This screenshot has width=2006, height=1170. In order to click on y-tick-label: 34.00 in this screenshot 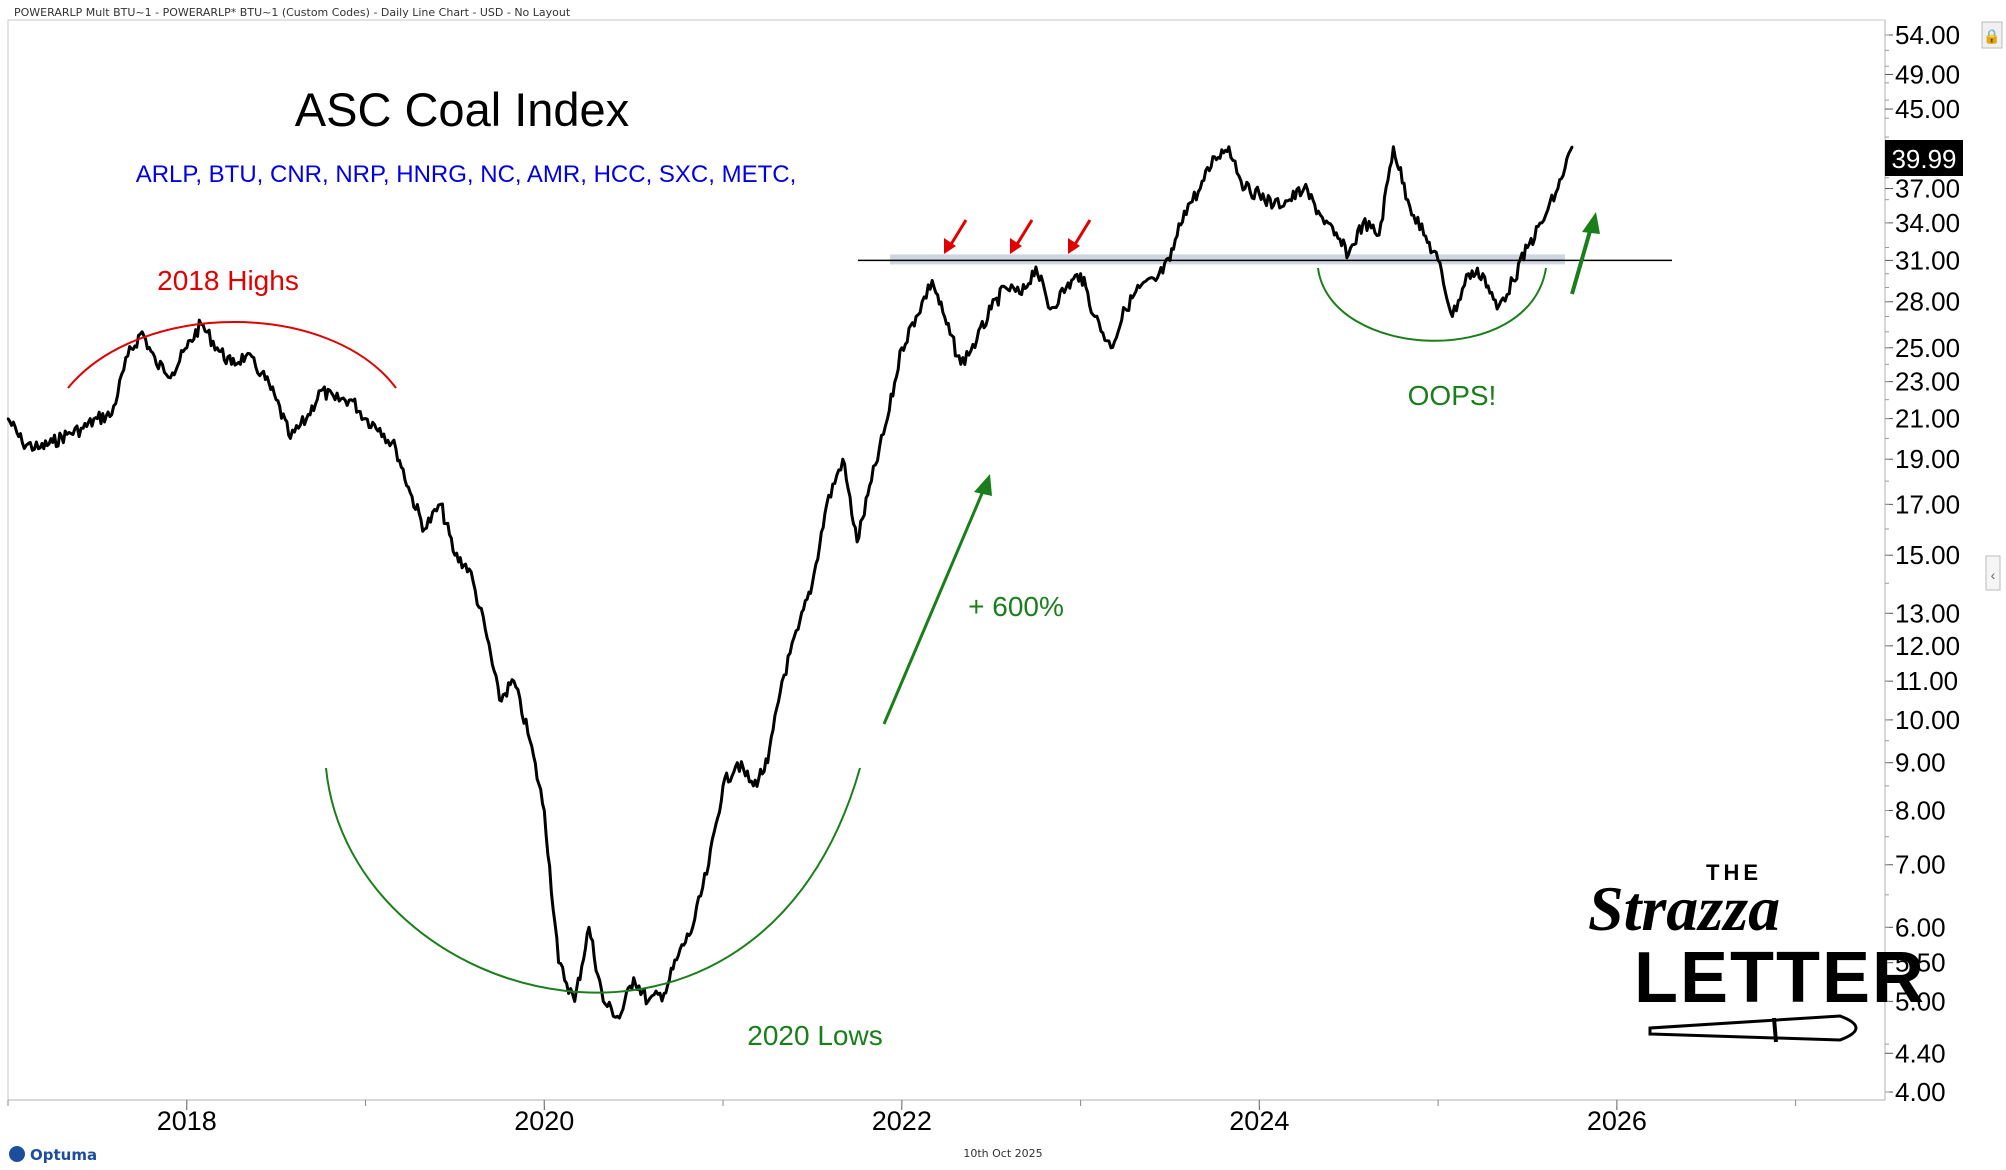, I will do `click(1927, 223)`.